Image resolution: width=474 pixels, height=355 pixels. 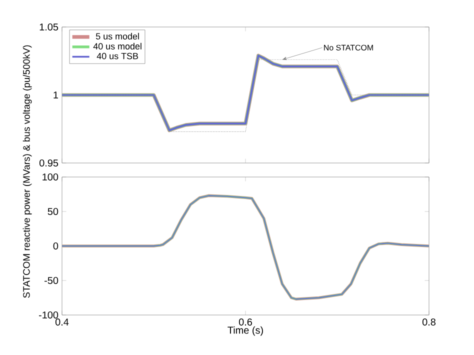 What do you see at coordinates (117, 36) in the screenshot?
I see `legend-label: 5 us model` at bounding box center [117, 36].